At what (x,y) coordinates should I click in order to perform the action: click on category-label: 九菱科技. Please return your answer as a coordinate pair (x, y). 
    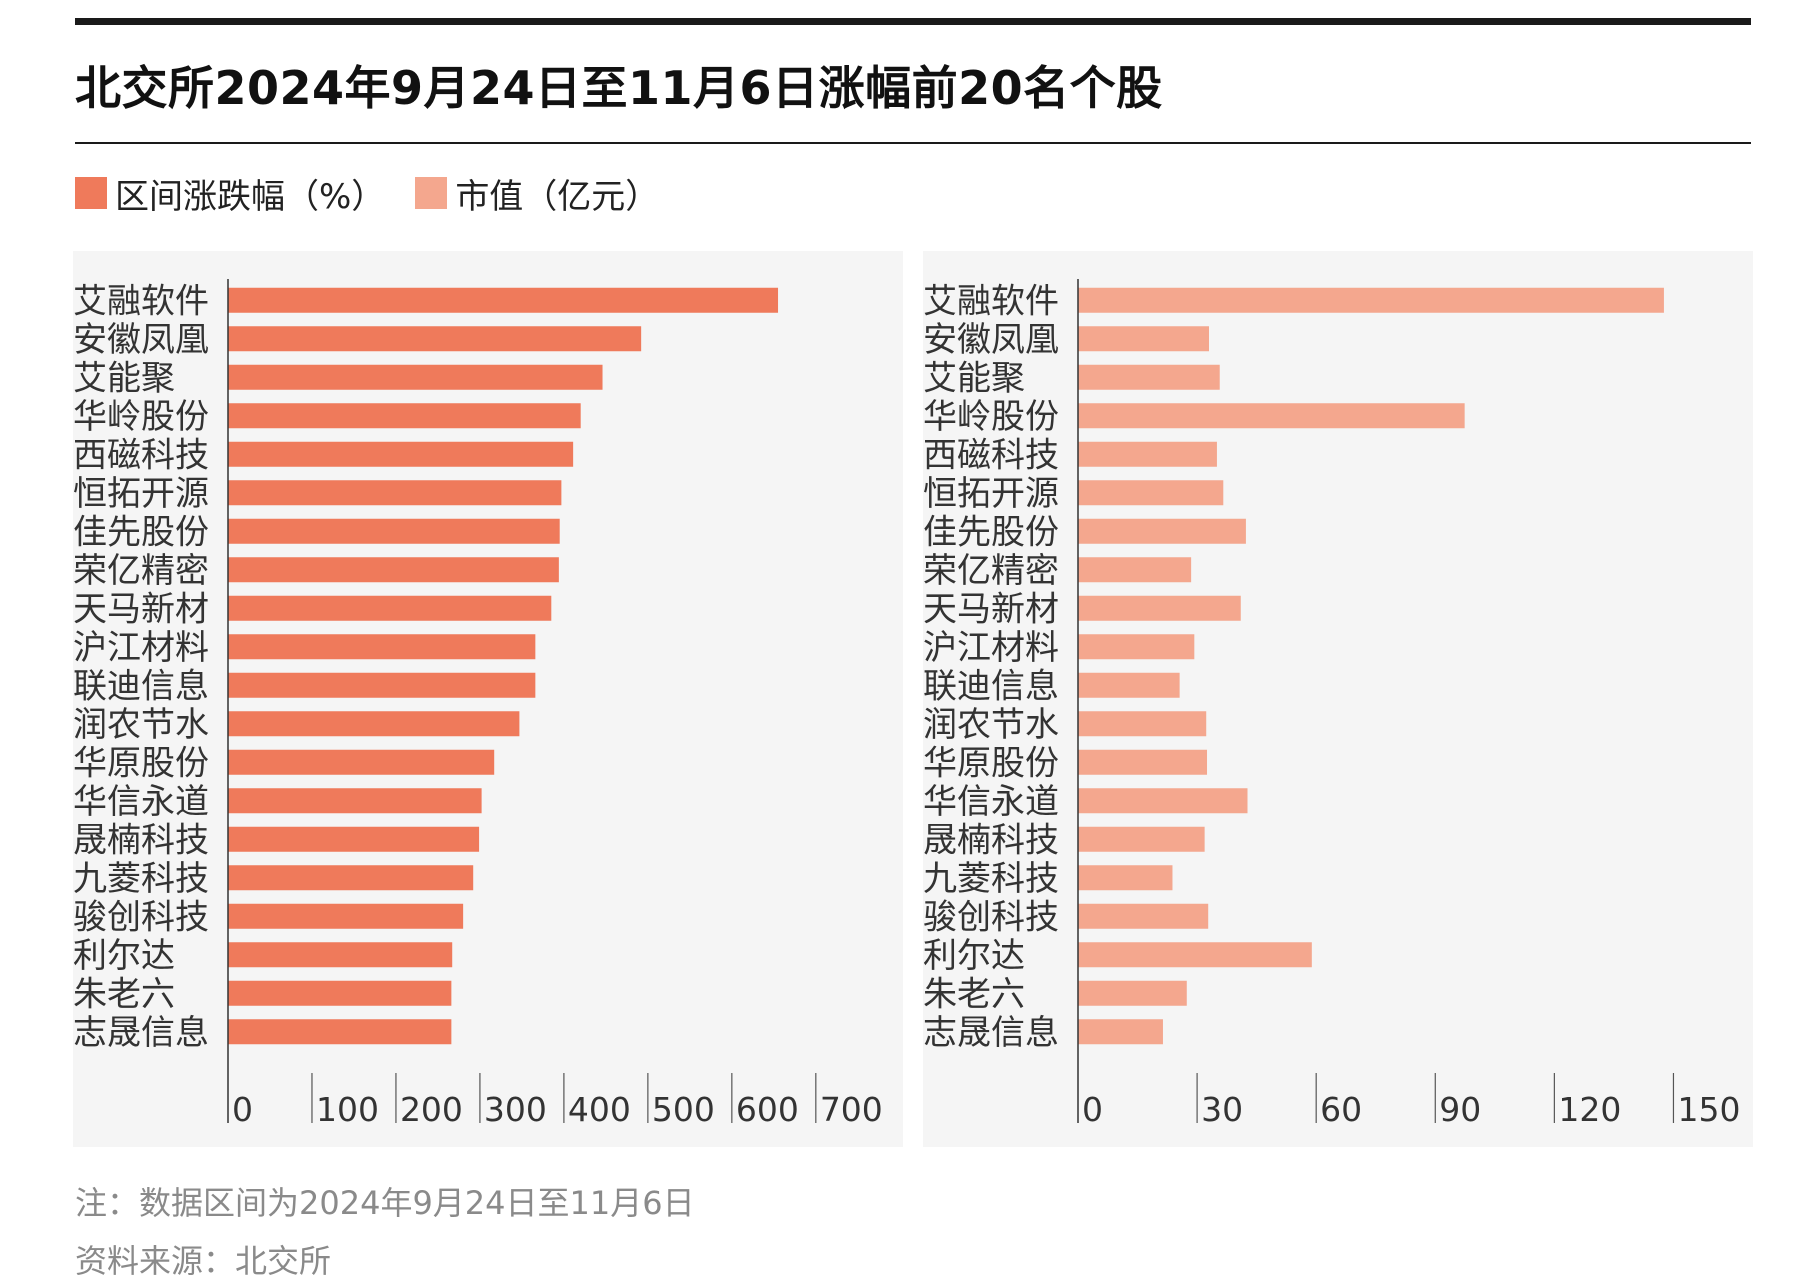
    Looking at the image, I should click on (991, 879).